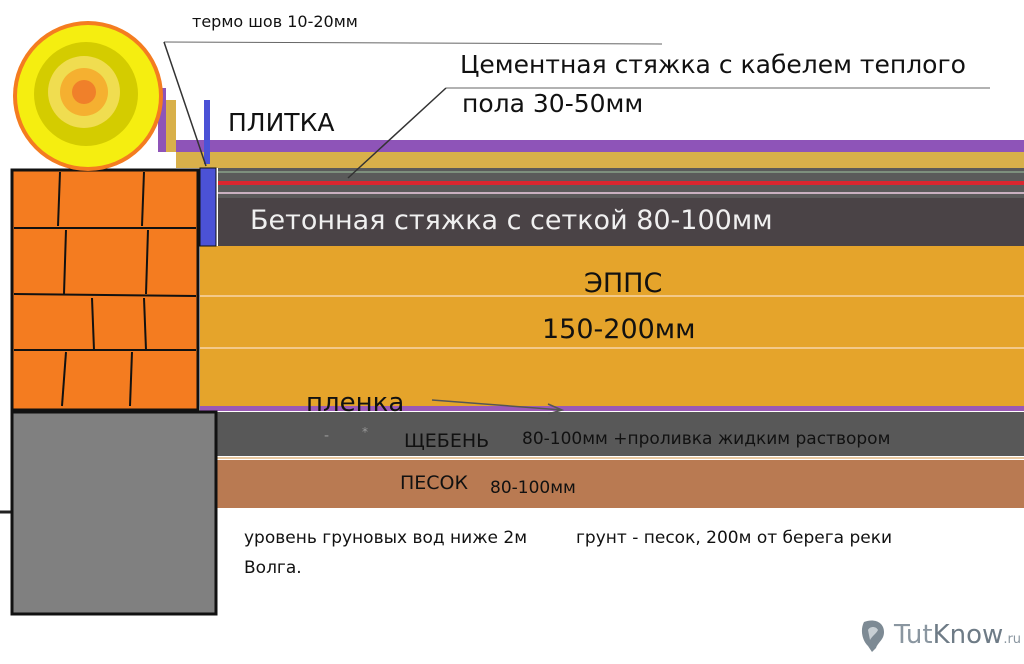 The image size is (1024, 664). I want to click on label-film: пленка, so click(355, 403).